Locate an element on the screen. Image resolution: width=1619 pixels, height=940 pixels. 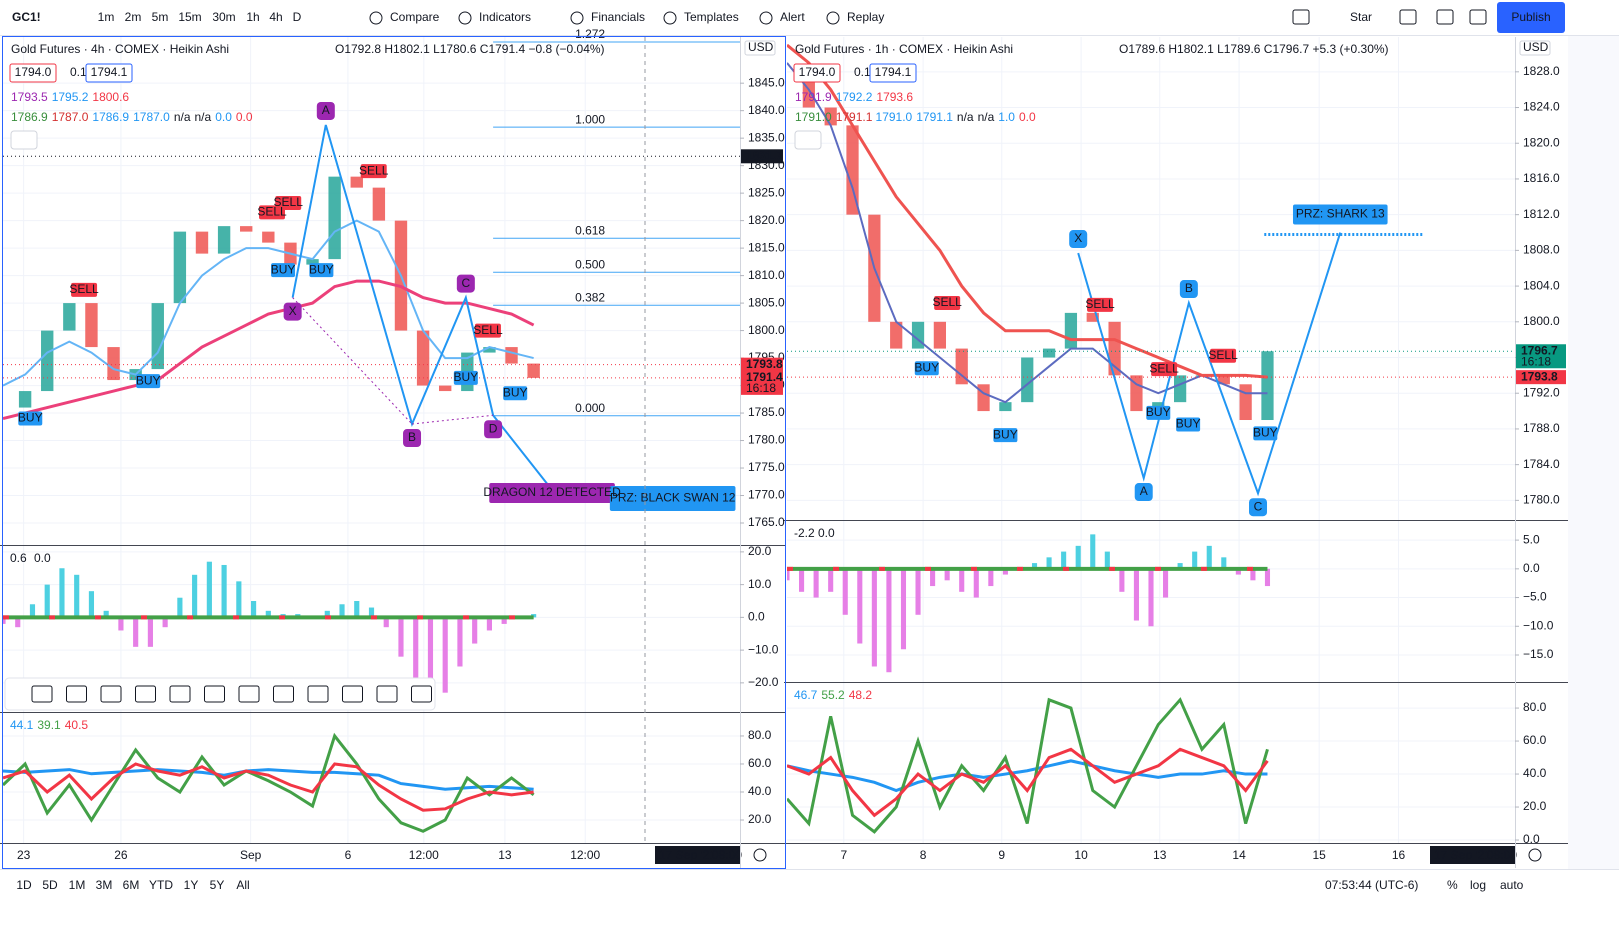
x-tick-label: 13 is located at coordinates (505, 855).